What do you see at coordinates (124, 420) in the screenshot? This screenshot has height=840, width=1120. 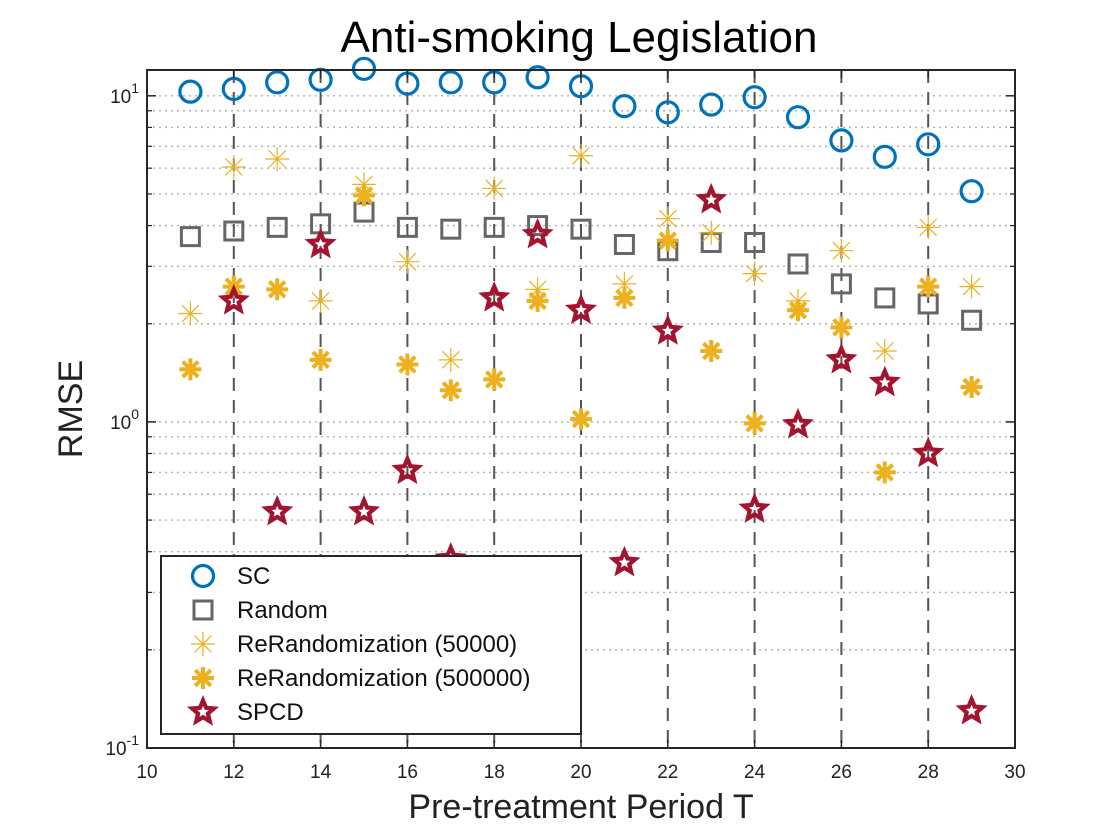 I see `y-tick-label: 10⁰` at bounding box center [124, 420].